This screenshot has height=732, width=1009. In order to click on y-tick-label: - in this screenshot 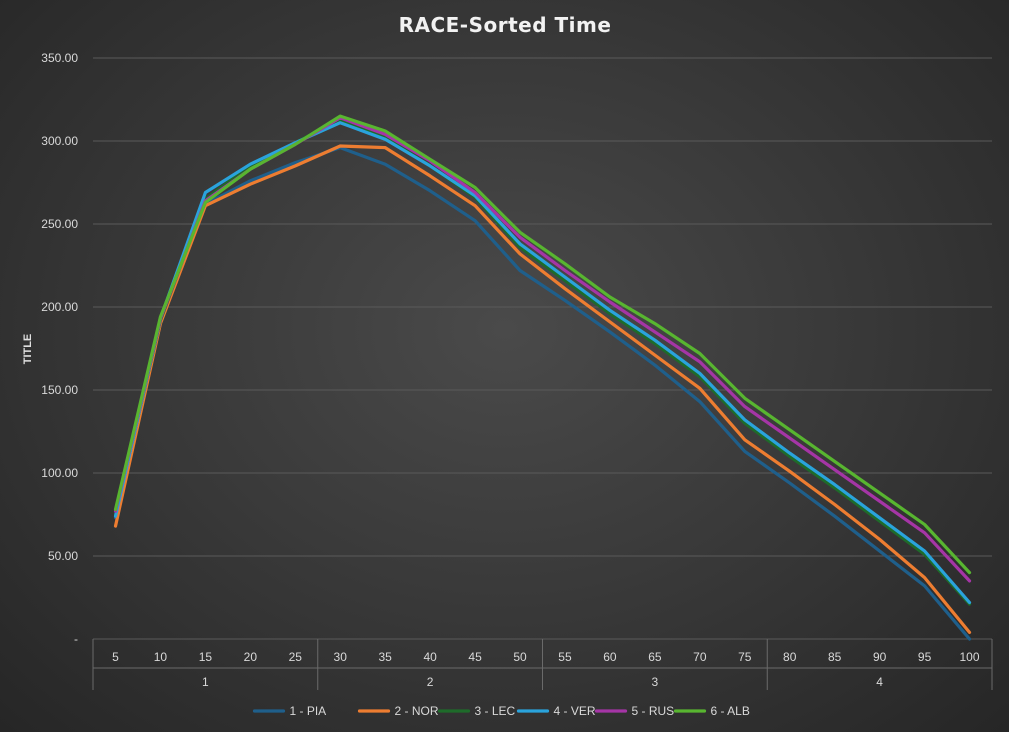, I will do `click(76, 639)`.